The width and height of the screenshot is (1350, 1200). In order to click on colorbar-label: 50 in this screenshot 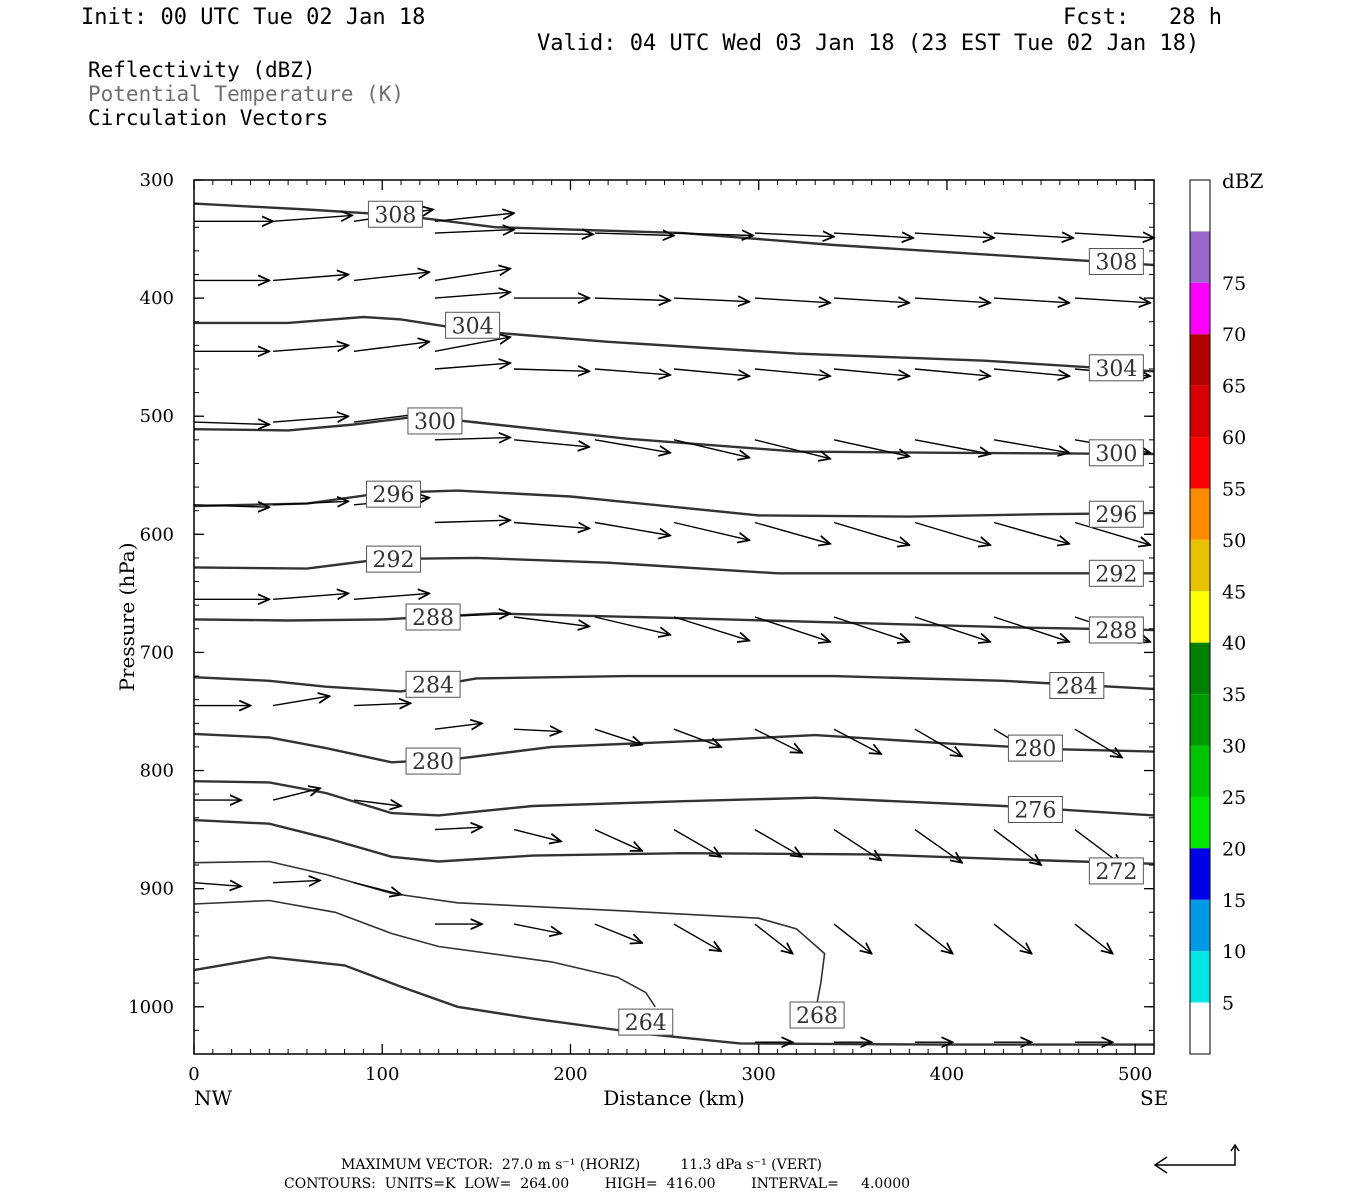, I will do `click(1234, 541)`.